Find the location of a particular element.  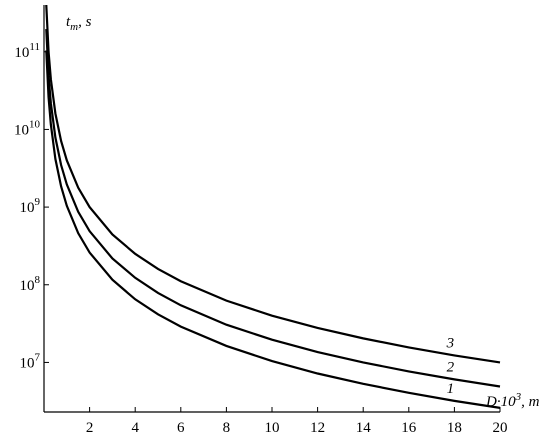

x-tick-label: 4 is located at coordinates (135, 428).